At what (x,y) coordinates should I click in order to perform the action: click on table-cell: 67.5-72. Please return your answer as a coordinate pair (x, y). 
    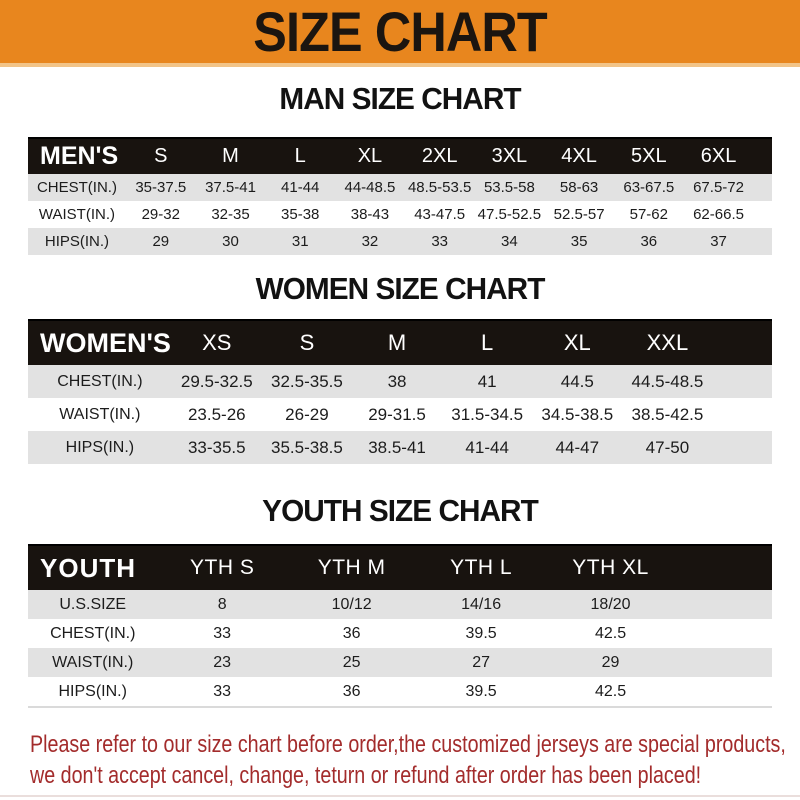
    Looking at the image, I should click on (718, 188).